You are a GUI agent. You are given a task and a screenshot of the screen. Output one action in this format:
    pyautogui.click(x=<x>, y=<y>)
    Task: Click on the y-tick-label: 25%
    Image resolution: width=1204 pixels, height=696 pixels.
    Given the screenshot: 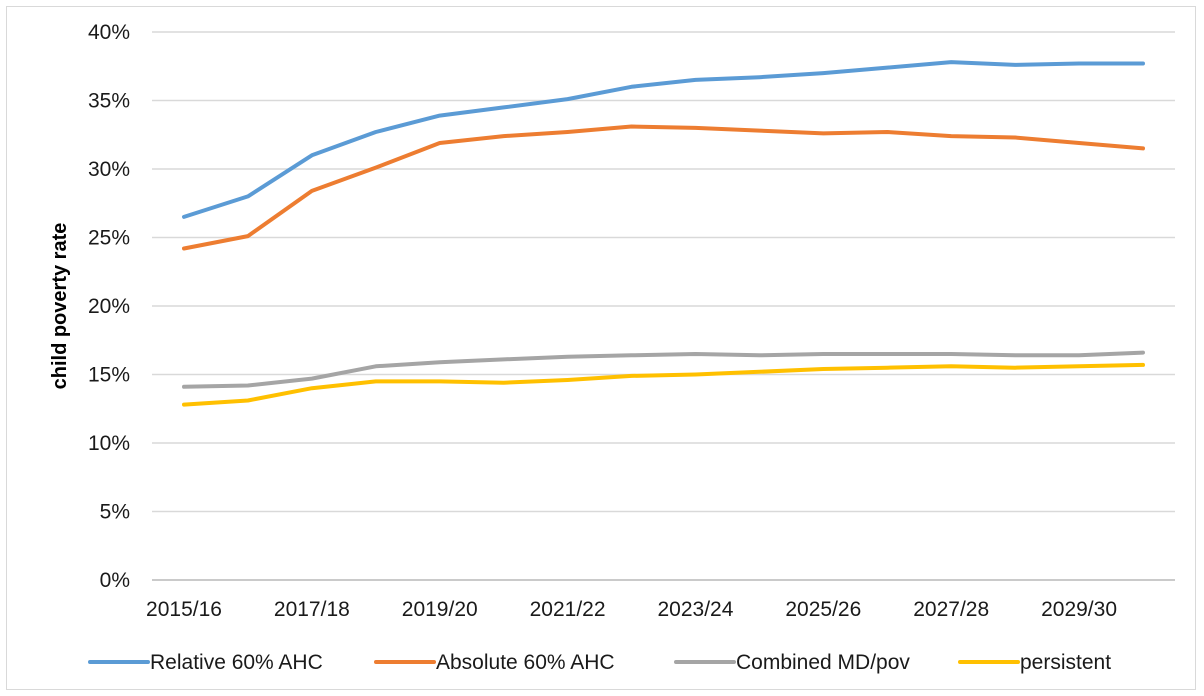 What is the action you would take?
    pyautogui.click(x=109, y=238)
    